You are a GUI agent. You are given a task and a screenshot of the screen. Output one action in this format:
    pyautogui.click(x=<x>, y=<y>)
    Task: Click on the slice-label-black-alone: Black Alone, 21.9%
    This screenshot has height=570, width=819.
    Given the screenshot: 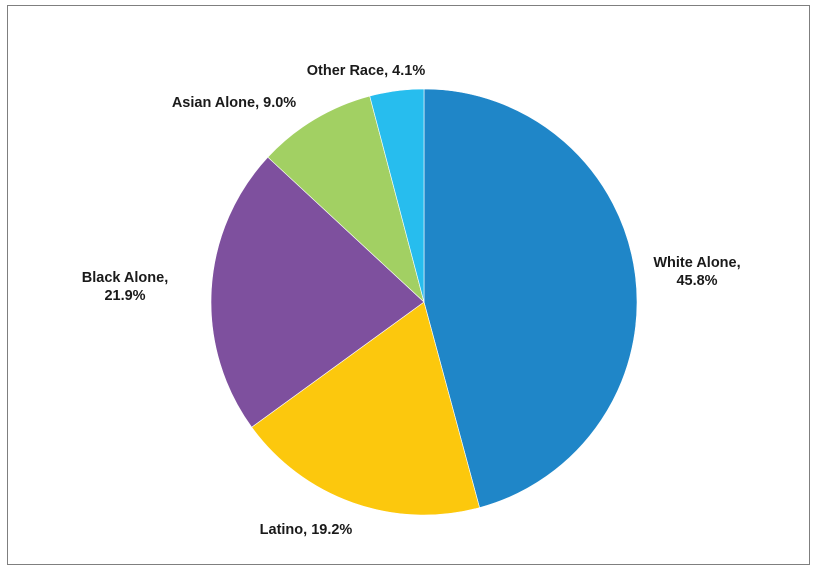 What is the action you would take?
    pyautogui.click(x=125, y=287)
    